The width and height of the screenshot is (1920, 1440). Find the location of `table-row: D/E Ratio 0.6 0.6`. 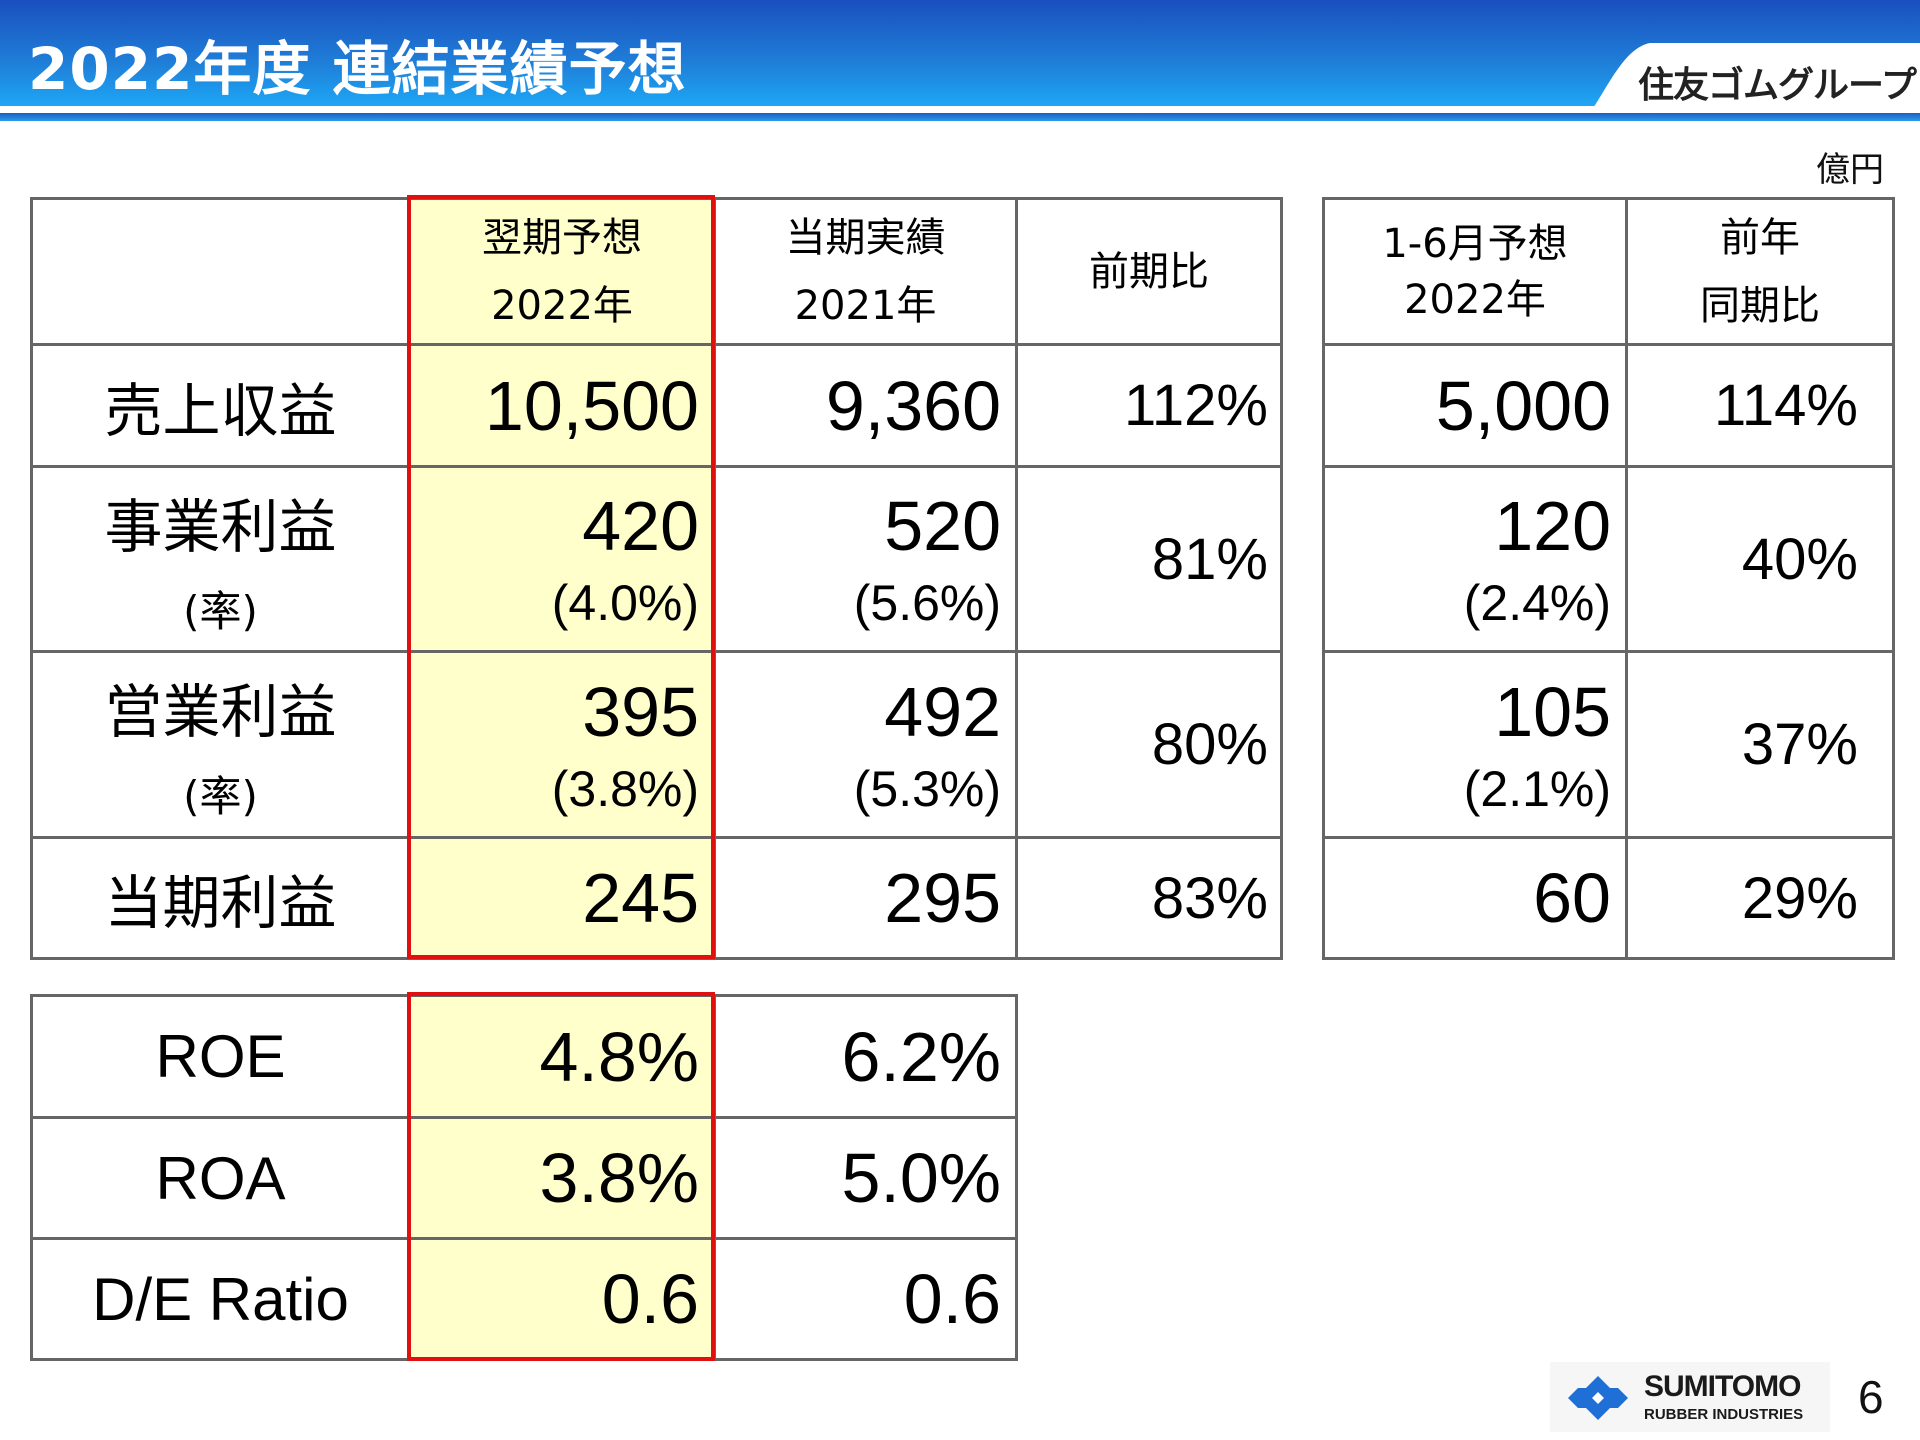

table-row: D/E Ratio 0.6 0.6 is located at coordinates (524, 1299).